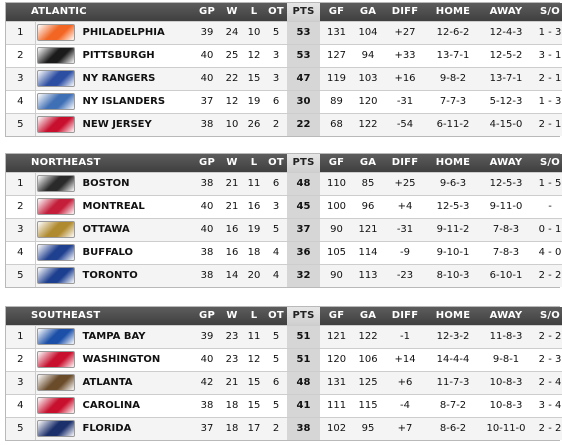 The width and height of the screenshot is (562, 445). I want to click on team-name: CAROLINA, so click(111, 405).